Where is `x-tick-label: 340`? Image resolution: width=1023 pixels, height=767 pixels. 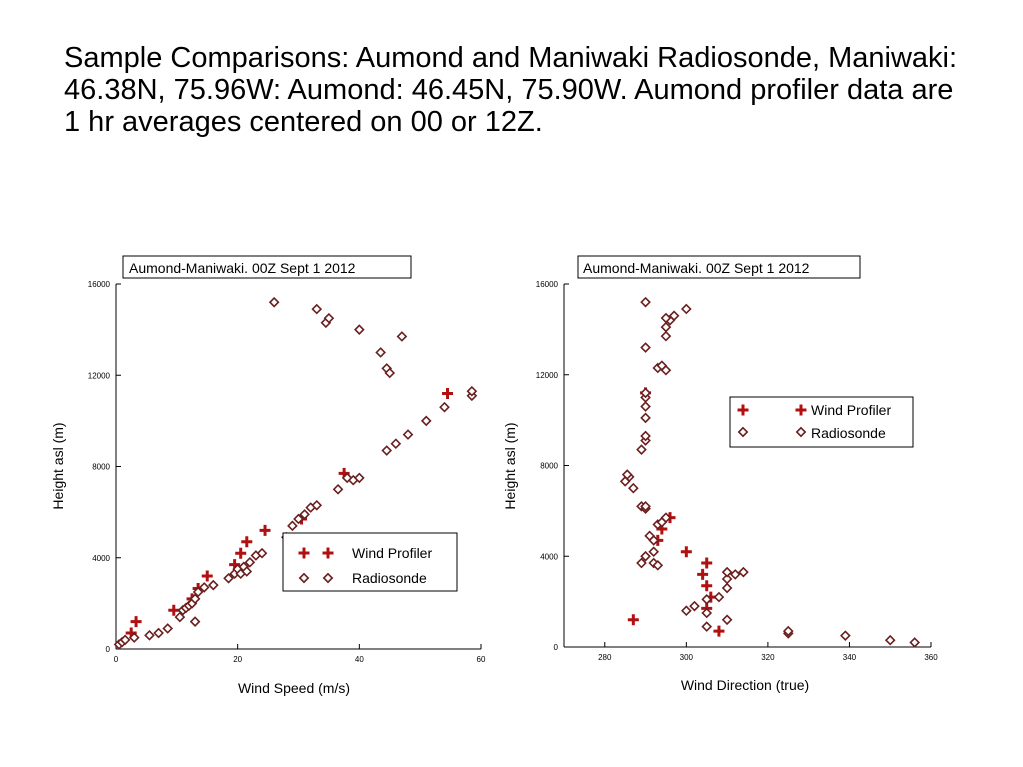 x-tick-label: 340 is located at coordinates (850, 657).